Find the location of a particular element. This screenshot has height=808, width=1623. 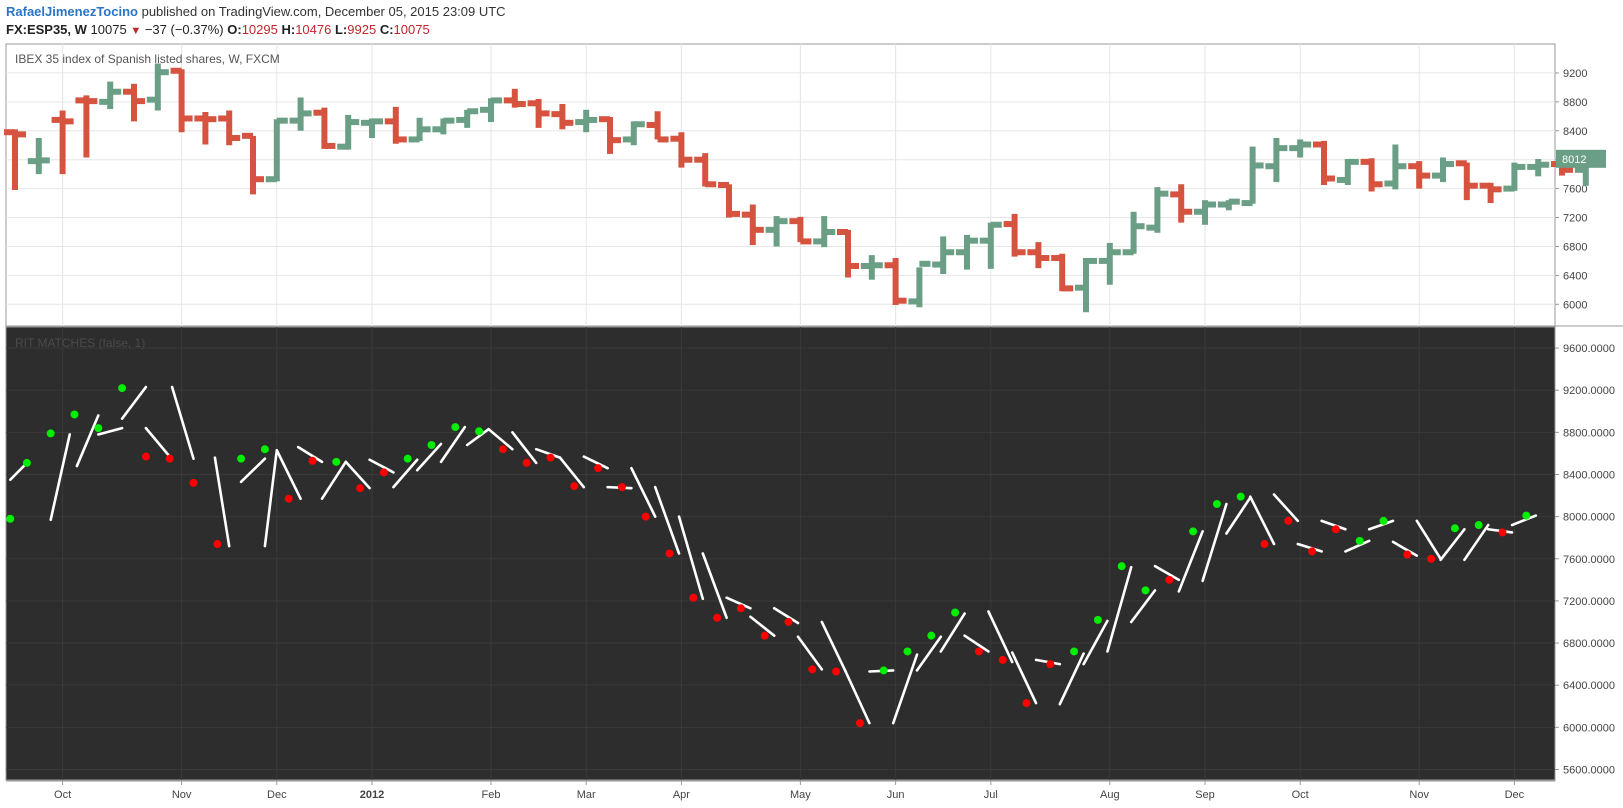

x-tick-label: 2012 is located at coordinates (372, 795).